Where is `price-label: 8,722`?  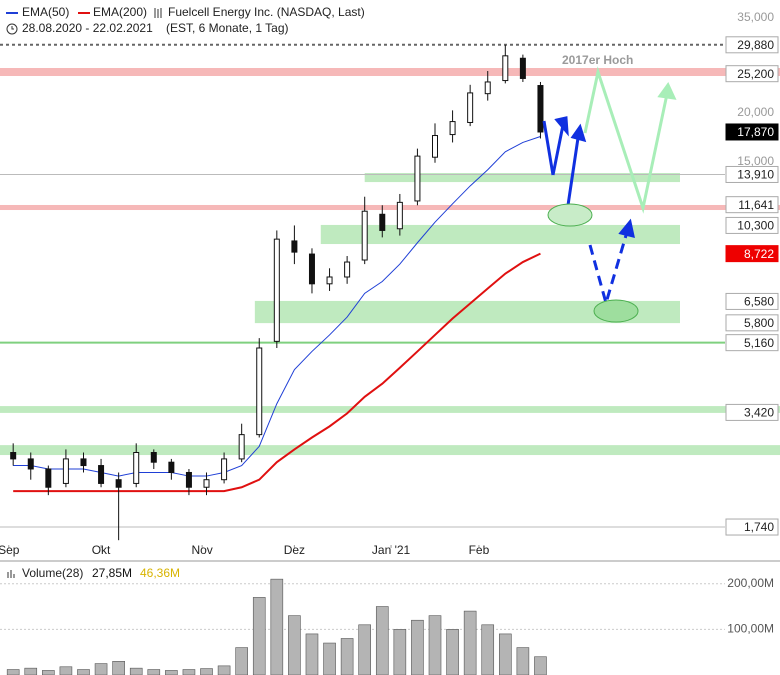 price-label: 8,722 is located at coordinates (759, 254).